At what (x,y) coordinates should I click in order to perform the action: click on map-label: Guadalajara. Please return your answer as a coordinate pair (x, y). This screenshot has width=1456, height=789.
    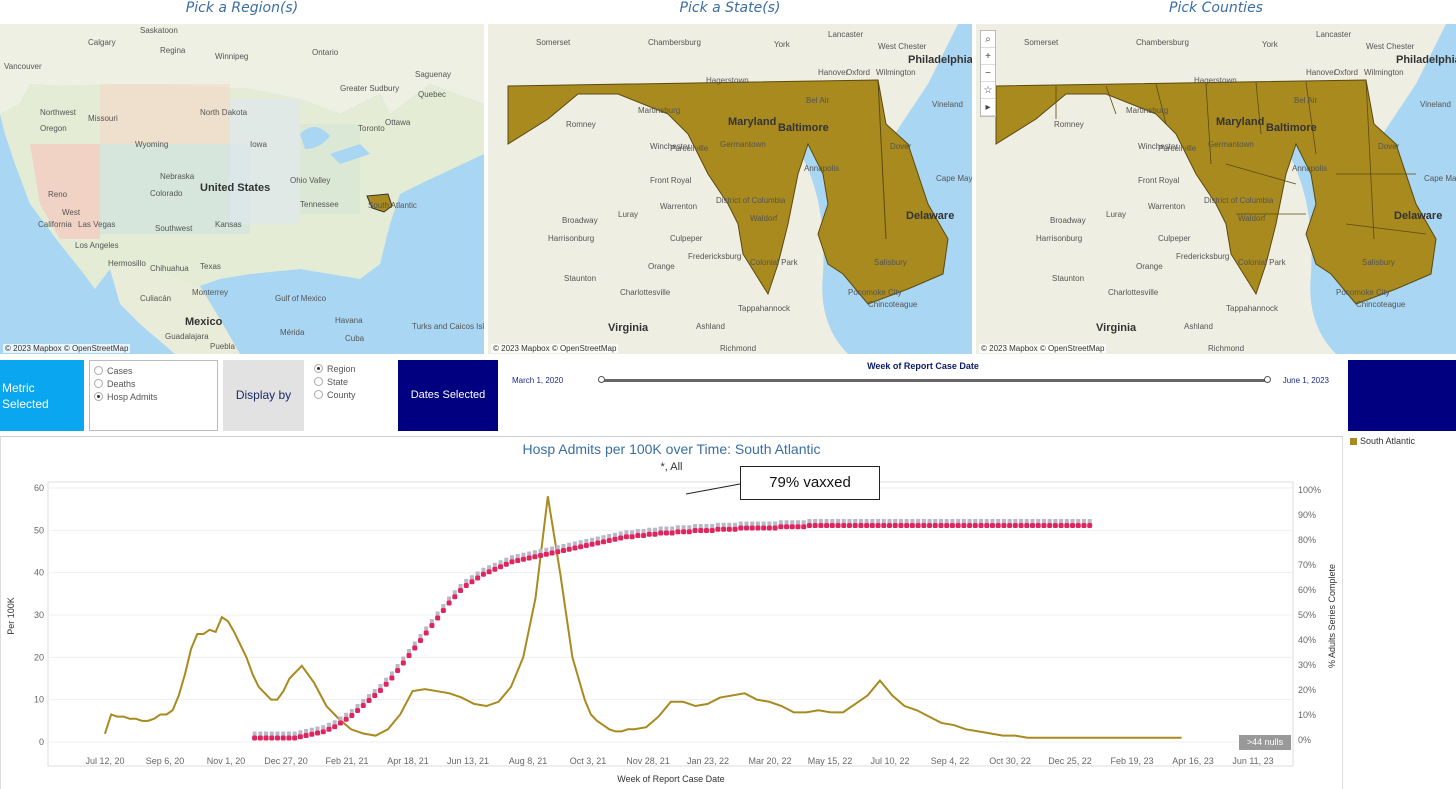
    Looking at the image, I should click on (187, 336).